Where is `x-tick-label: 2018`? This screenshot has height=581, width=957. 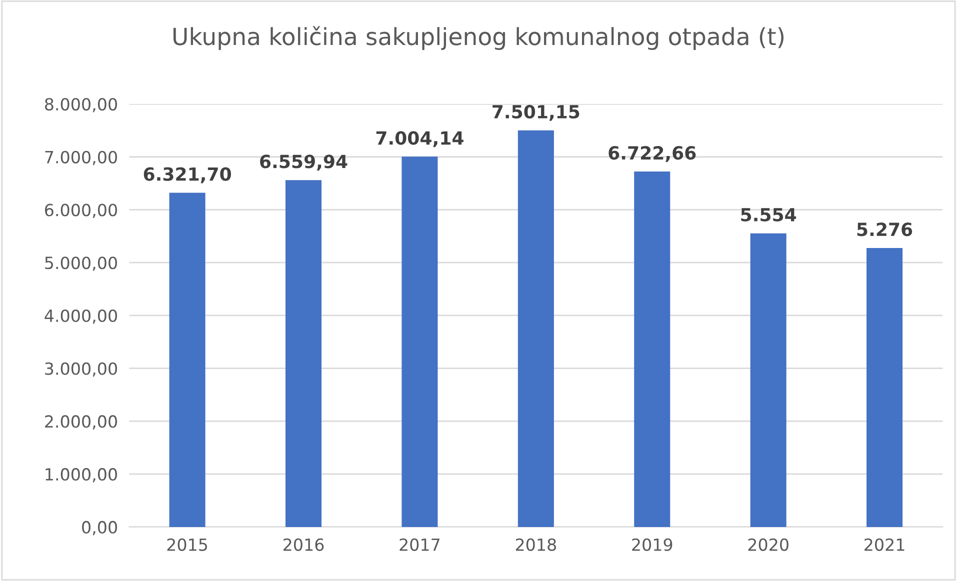
x-tick-label: 2018 is located at coordinates (536, 544).